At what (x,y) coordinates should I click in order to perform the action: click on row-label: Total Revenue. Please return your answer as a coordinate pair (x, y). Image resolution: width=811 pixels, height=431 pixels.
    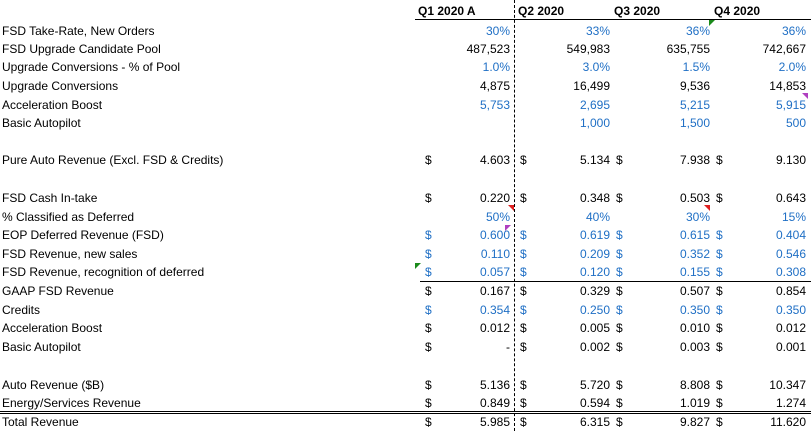
    Looking at the image, I should click on (40, 422).